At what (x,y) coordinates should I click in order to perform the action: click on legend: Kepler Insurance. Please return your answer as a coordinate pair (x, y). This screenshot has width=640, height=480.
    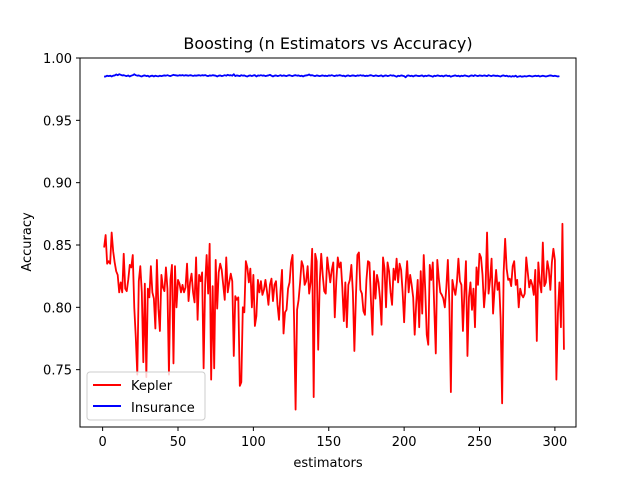
    Looking at the image, I should click on (146, 396).